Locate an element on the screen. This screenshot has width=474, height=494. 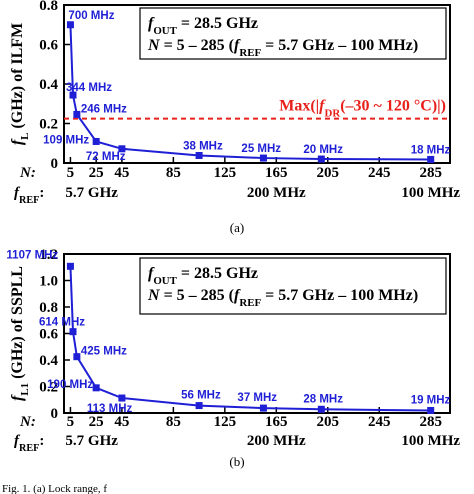
data-label: 344 MHz is located at coordinates (89, 88).